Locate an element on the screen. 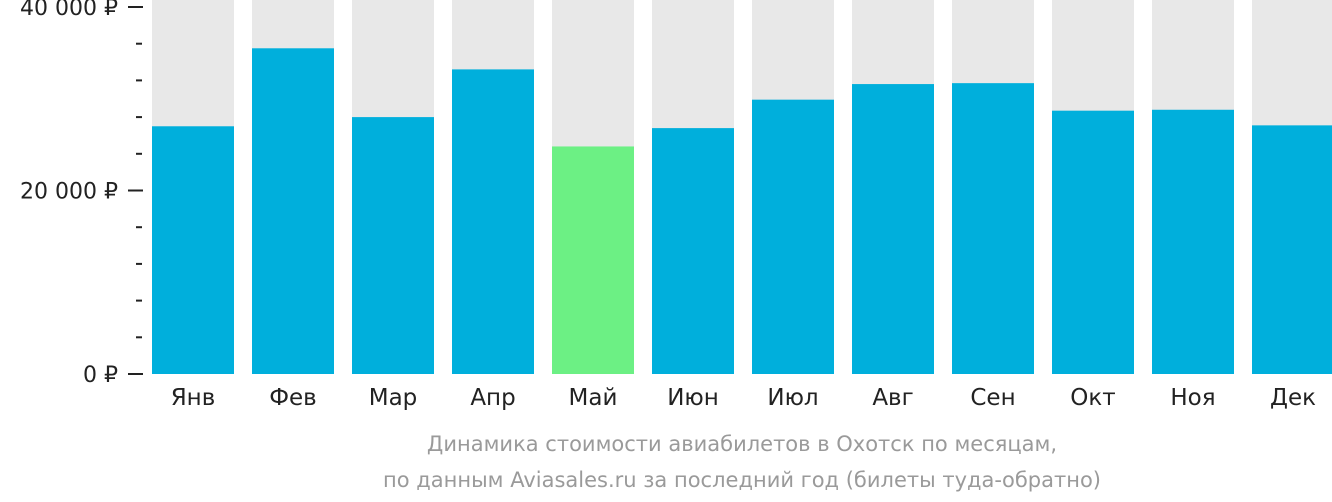  x-tick-label: Авг is located at coordinates (892, 398).